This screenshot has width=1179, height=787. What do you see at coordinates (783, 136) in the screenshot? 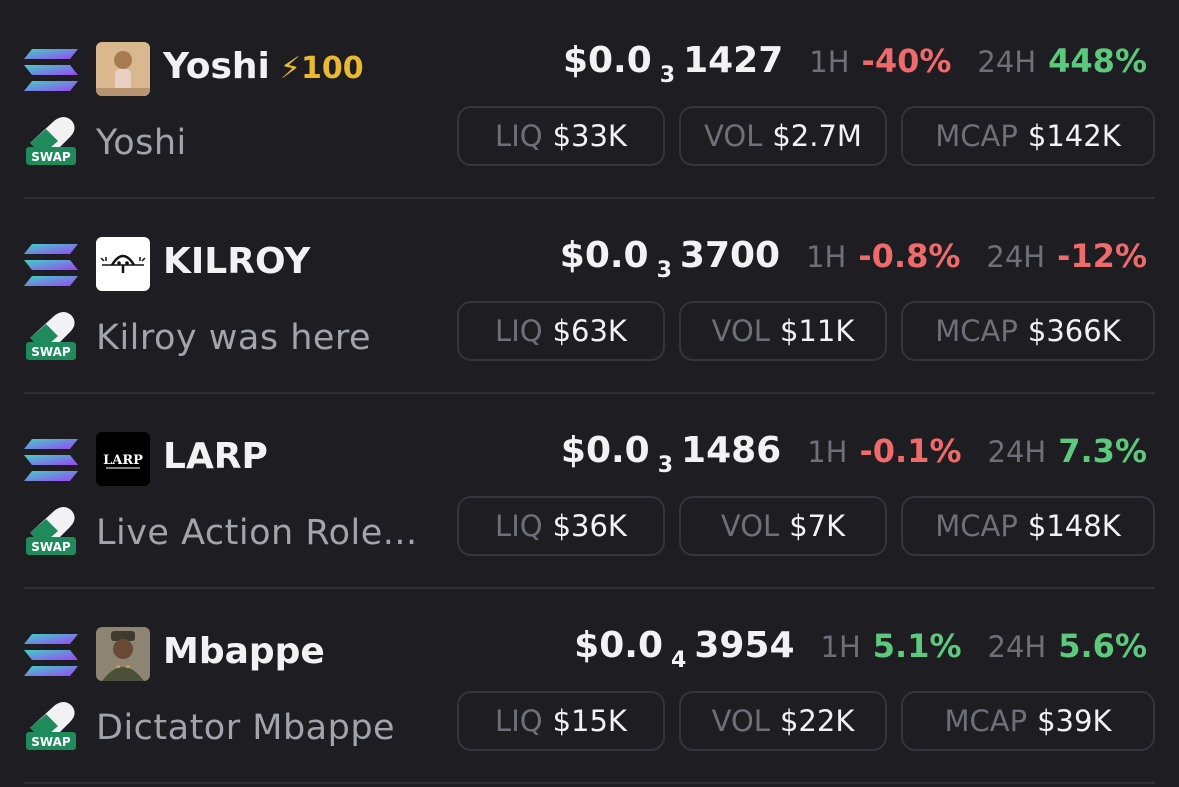
I see `volume-stat: VOL $2.7M` at bounding box center [783, 136].